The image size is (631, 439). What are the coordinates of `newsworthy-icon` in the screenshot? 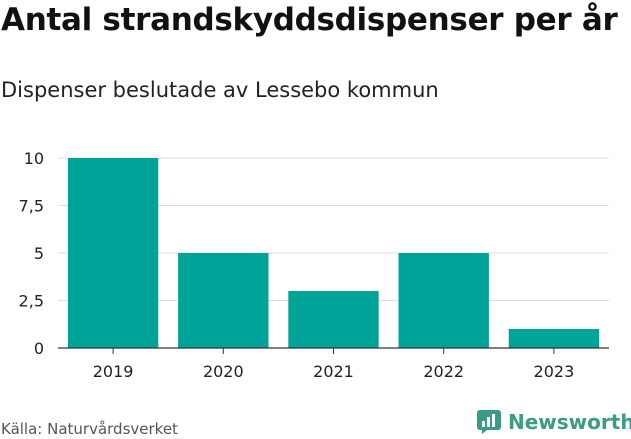 It's located at (489, 422).